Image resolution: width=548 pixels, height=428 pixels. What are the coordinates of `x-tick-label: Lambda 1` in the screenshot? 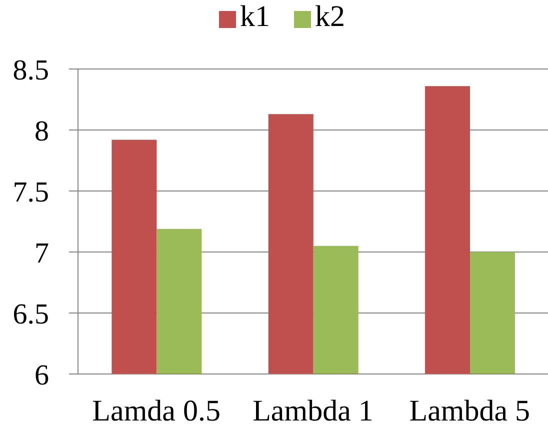 It's located at (313, 411).